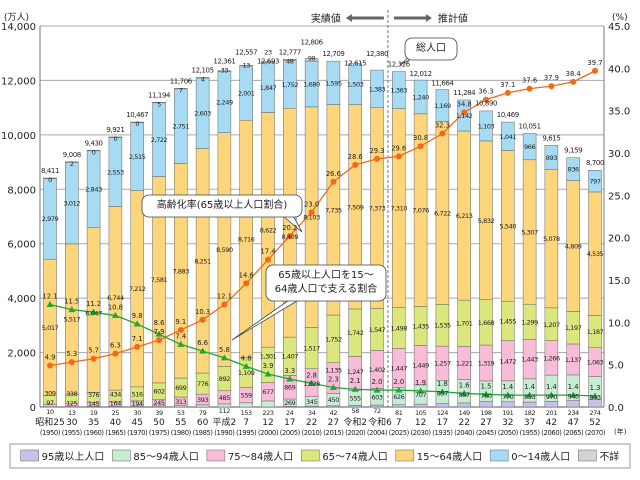 This screenshot has width=640, height=480. Describe the element at coordinates (72, 155) in the screenshot. I see `total-label: 9,008` at that location.